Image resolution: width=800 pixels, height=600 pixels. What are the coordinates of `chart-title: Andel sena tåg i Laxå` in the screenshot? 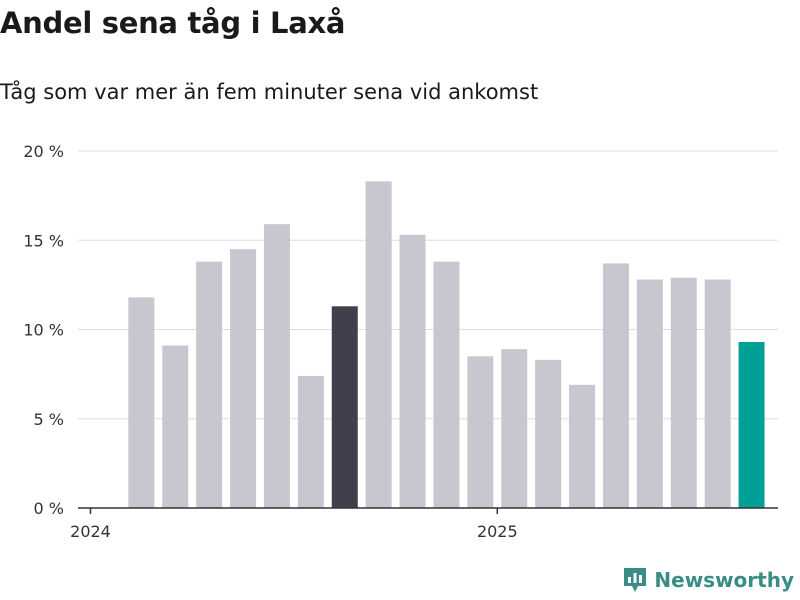 It's located at (173, 23).